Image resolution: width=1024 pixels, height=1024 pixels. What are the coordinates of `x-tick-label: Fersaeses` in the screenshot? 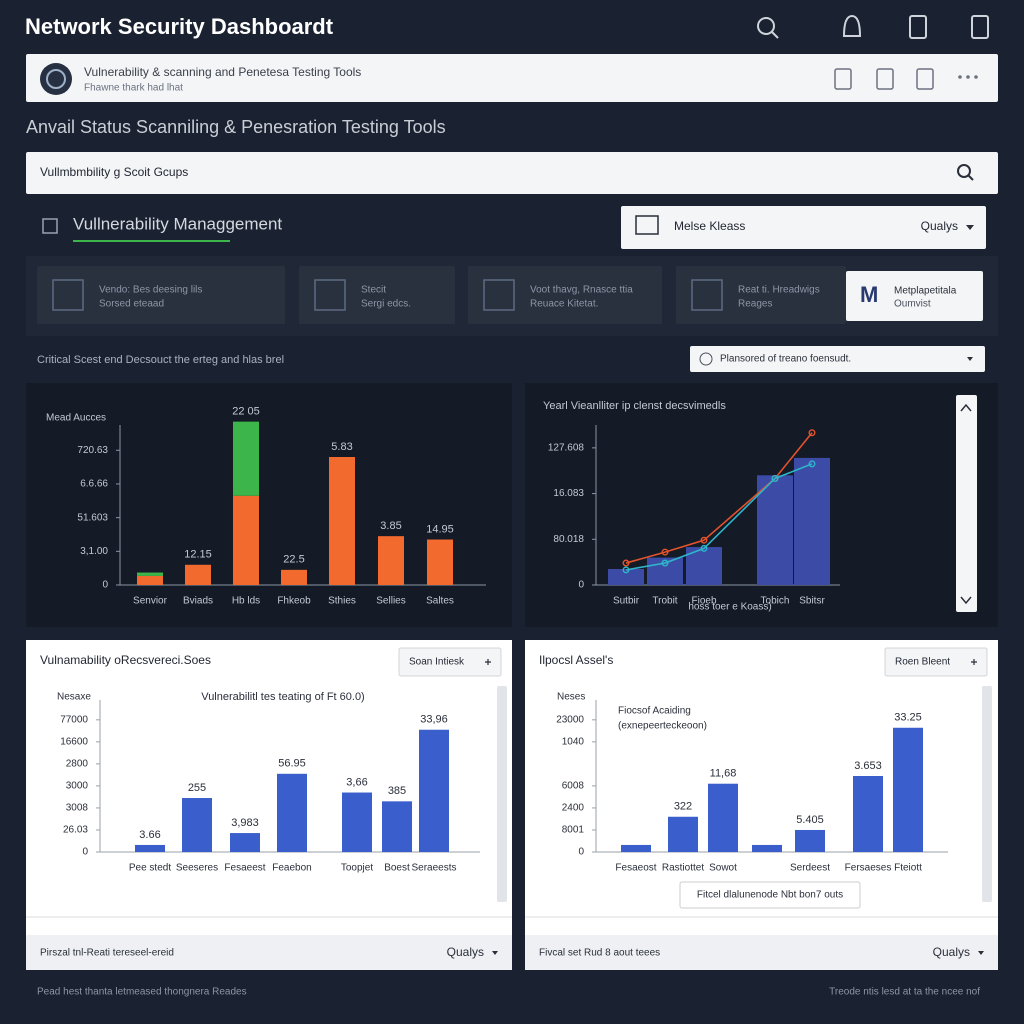 It's located at (868, 868).